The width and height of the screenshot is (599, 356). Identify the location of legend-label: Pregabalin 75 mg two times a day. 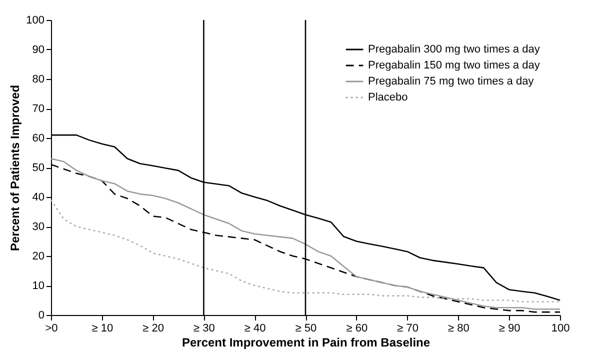
(451, 82).